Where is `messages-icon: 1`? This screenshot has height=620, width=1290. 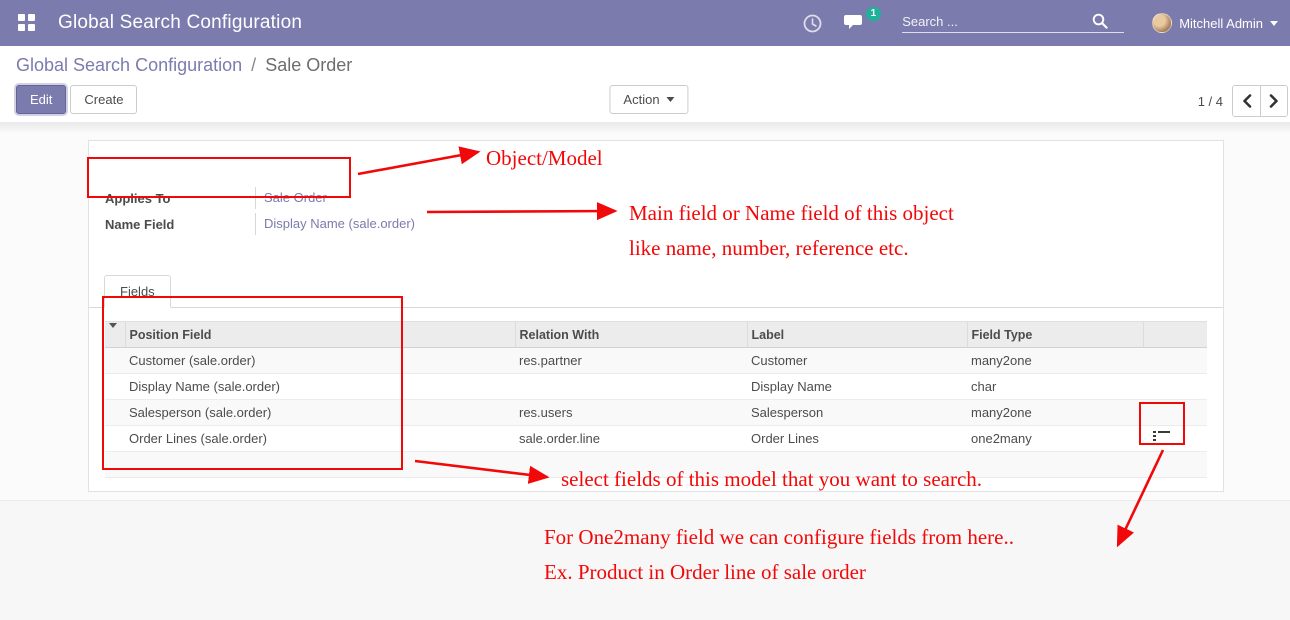 messages-icon: 1 is located at coordinates (863, 19).